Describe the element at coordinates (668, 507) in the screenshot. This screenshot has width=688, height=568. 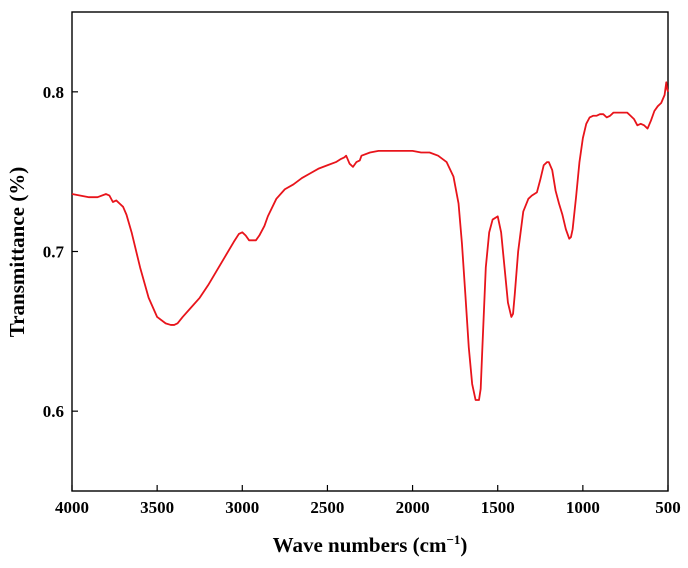
I see `x-tick-label: 500` at that location.